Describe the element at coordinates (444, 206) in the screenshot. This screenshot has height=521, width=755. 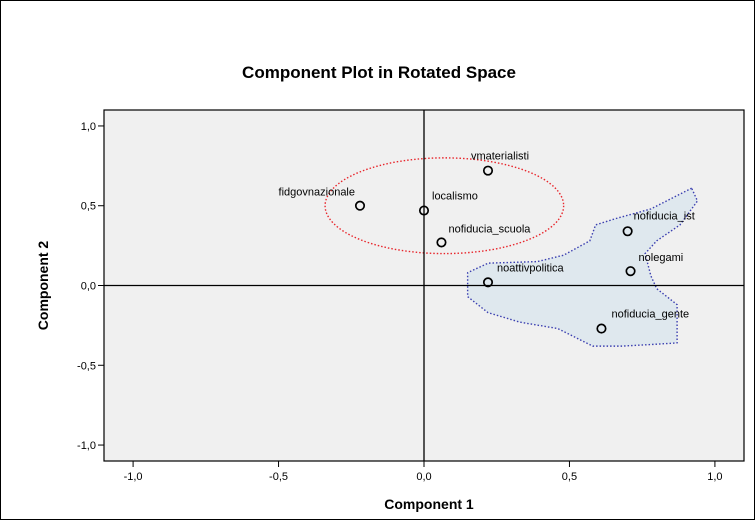
I see `highlight-ellipse` at that location.